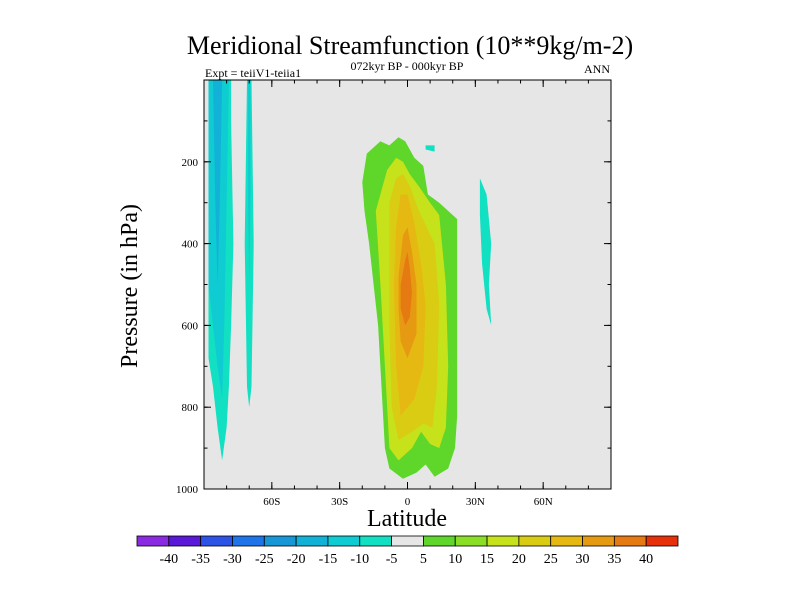 The height and width of the screenshot is (600, 800). What do you see at coordinates (475, 502) in the screenshot?
I see `x-tick-label: 30N` at bounding box center [475, 502].